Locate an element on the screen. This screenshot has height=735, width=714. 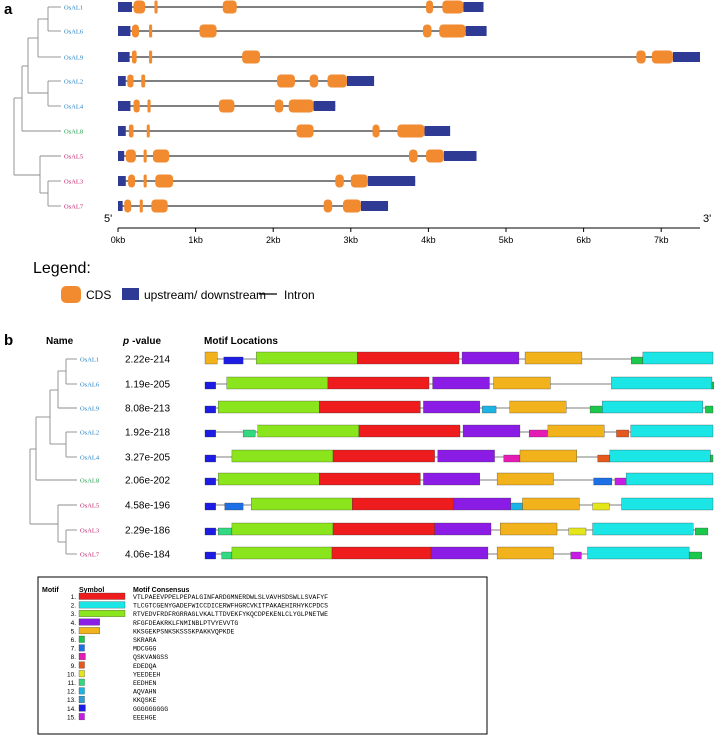
motif-row-label: OsAL7 is located at coordinates (90, 555).